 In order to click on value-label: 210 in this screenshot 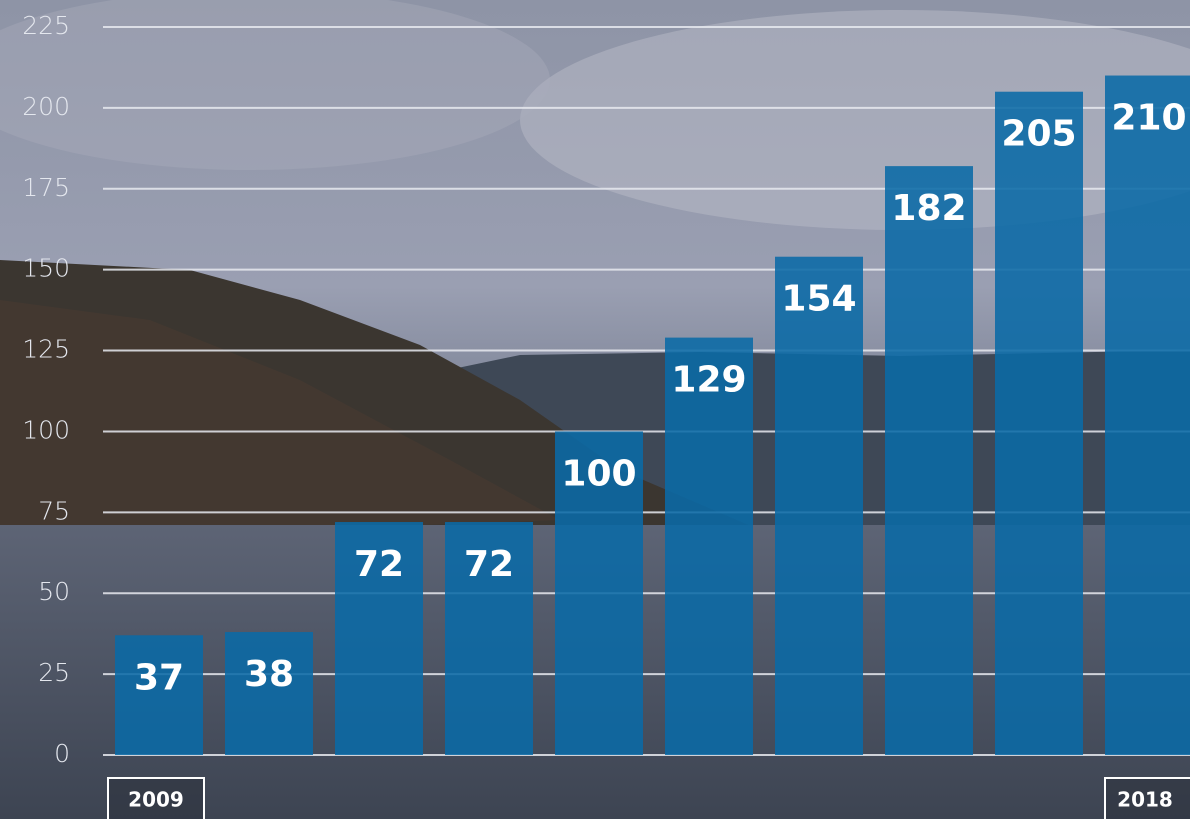, I will do `click(1148, 118)`.